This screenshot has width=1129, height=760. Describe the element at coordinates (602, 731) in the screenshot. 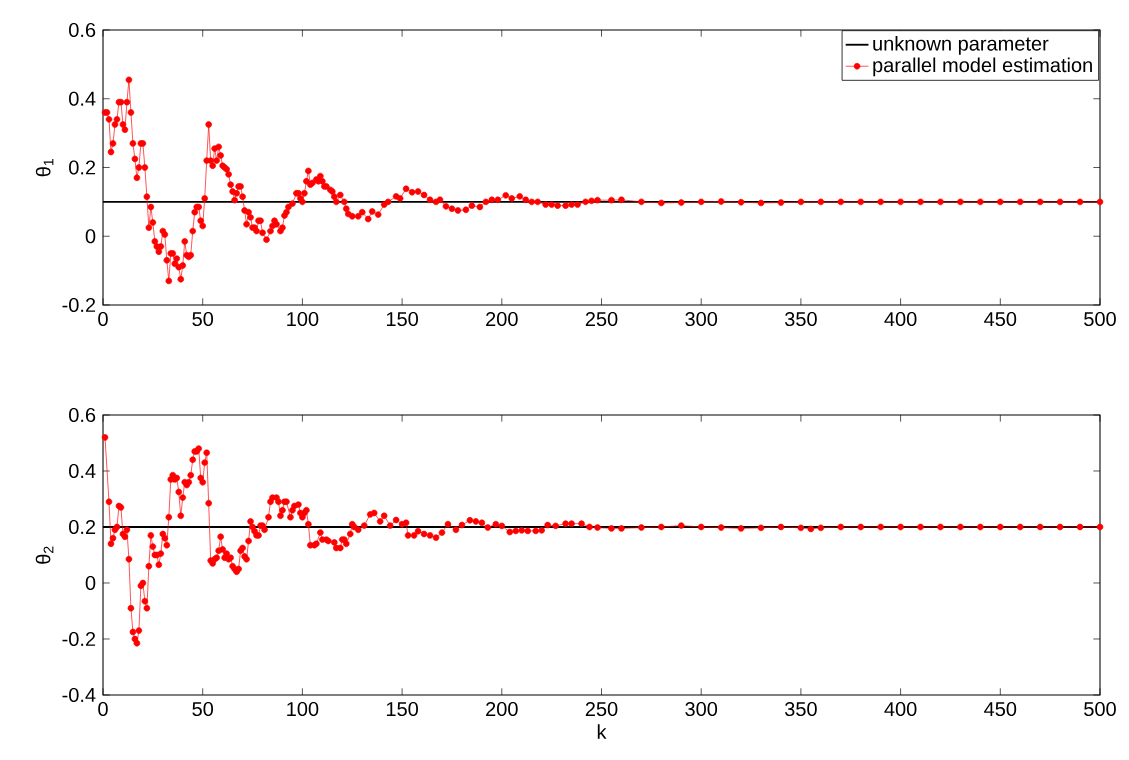

I see `x-axis-title: k` at that location.